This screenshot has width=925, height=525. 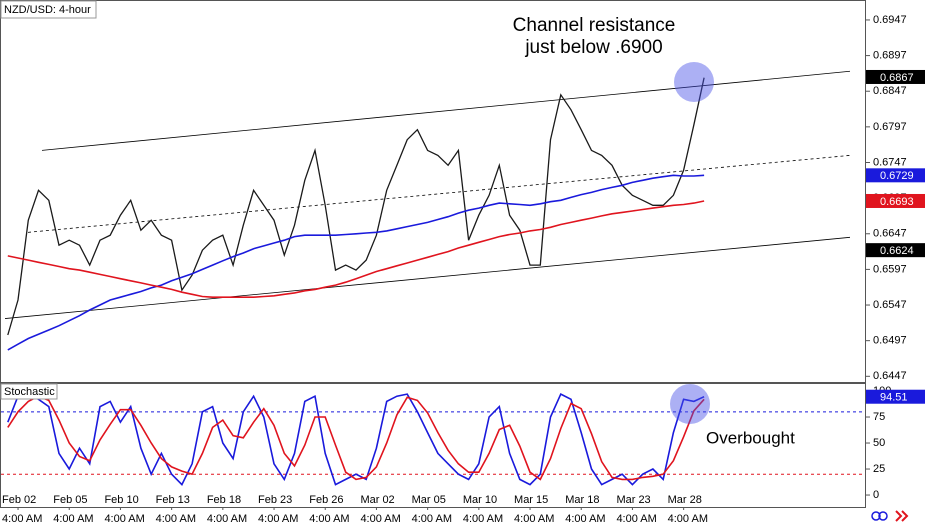 I want to click on x-tick-label: Feb 05, so click(x=70, y=500).